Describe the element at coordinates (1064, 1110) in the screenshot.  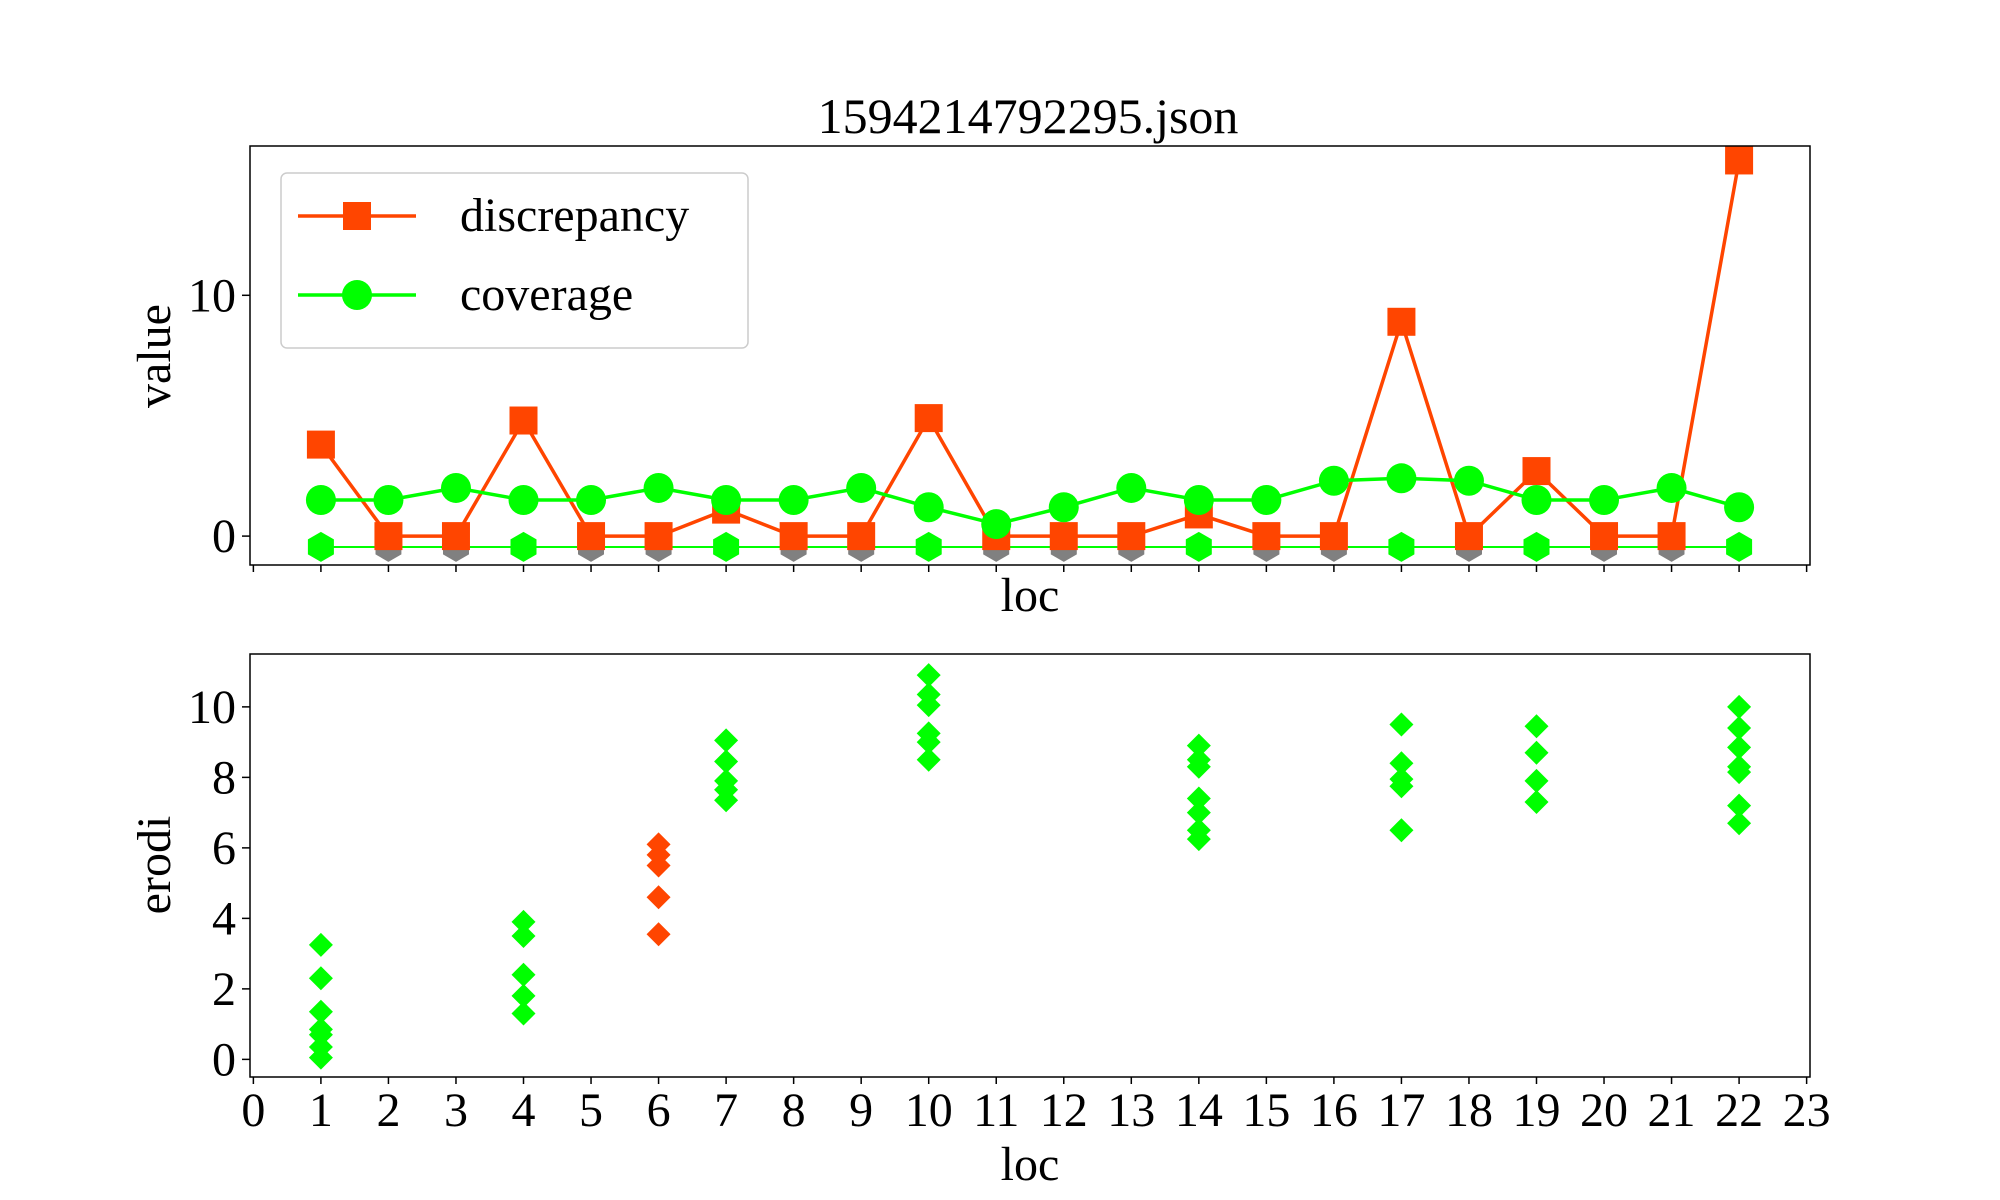
I see `bottom-x-tick-label: 12` at that location.